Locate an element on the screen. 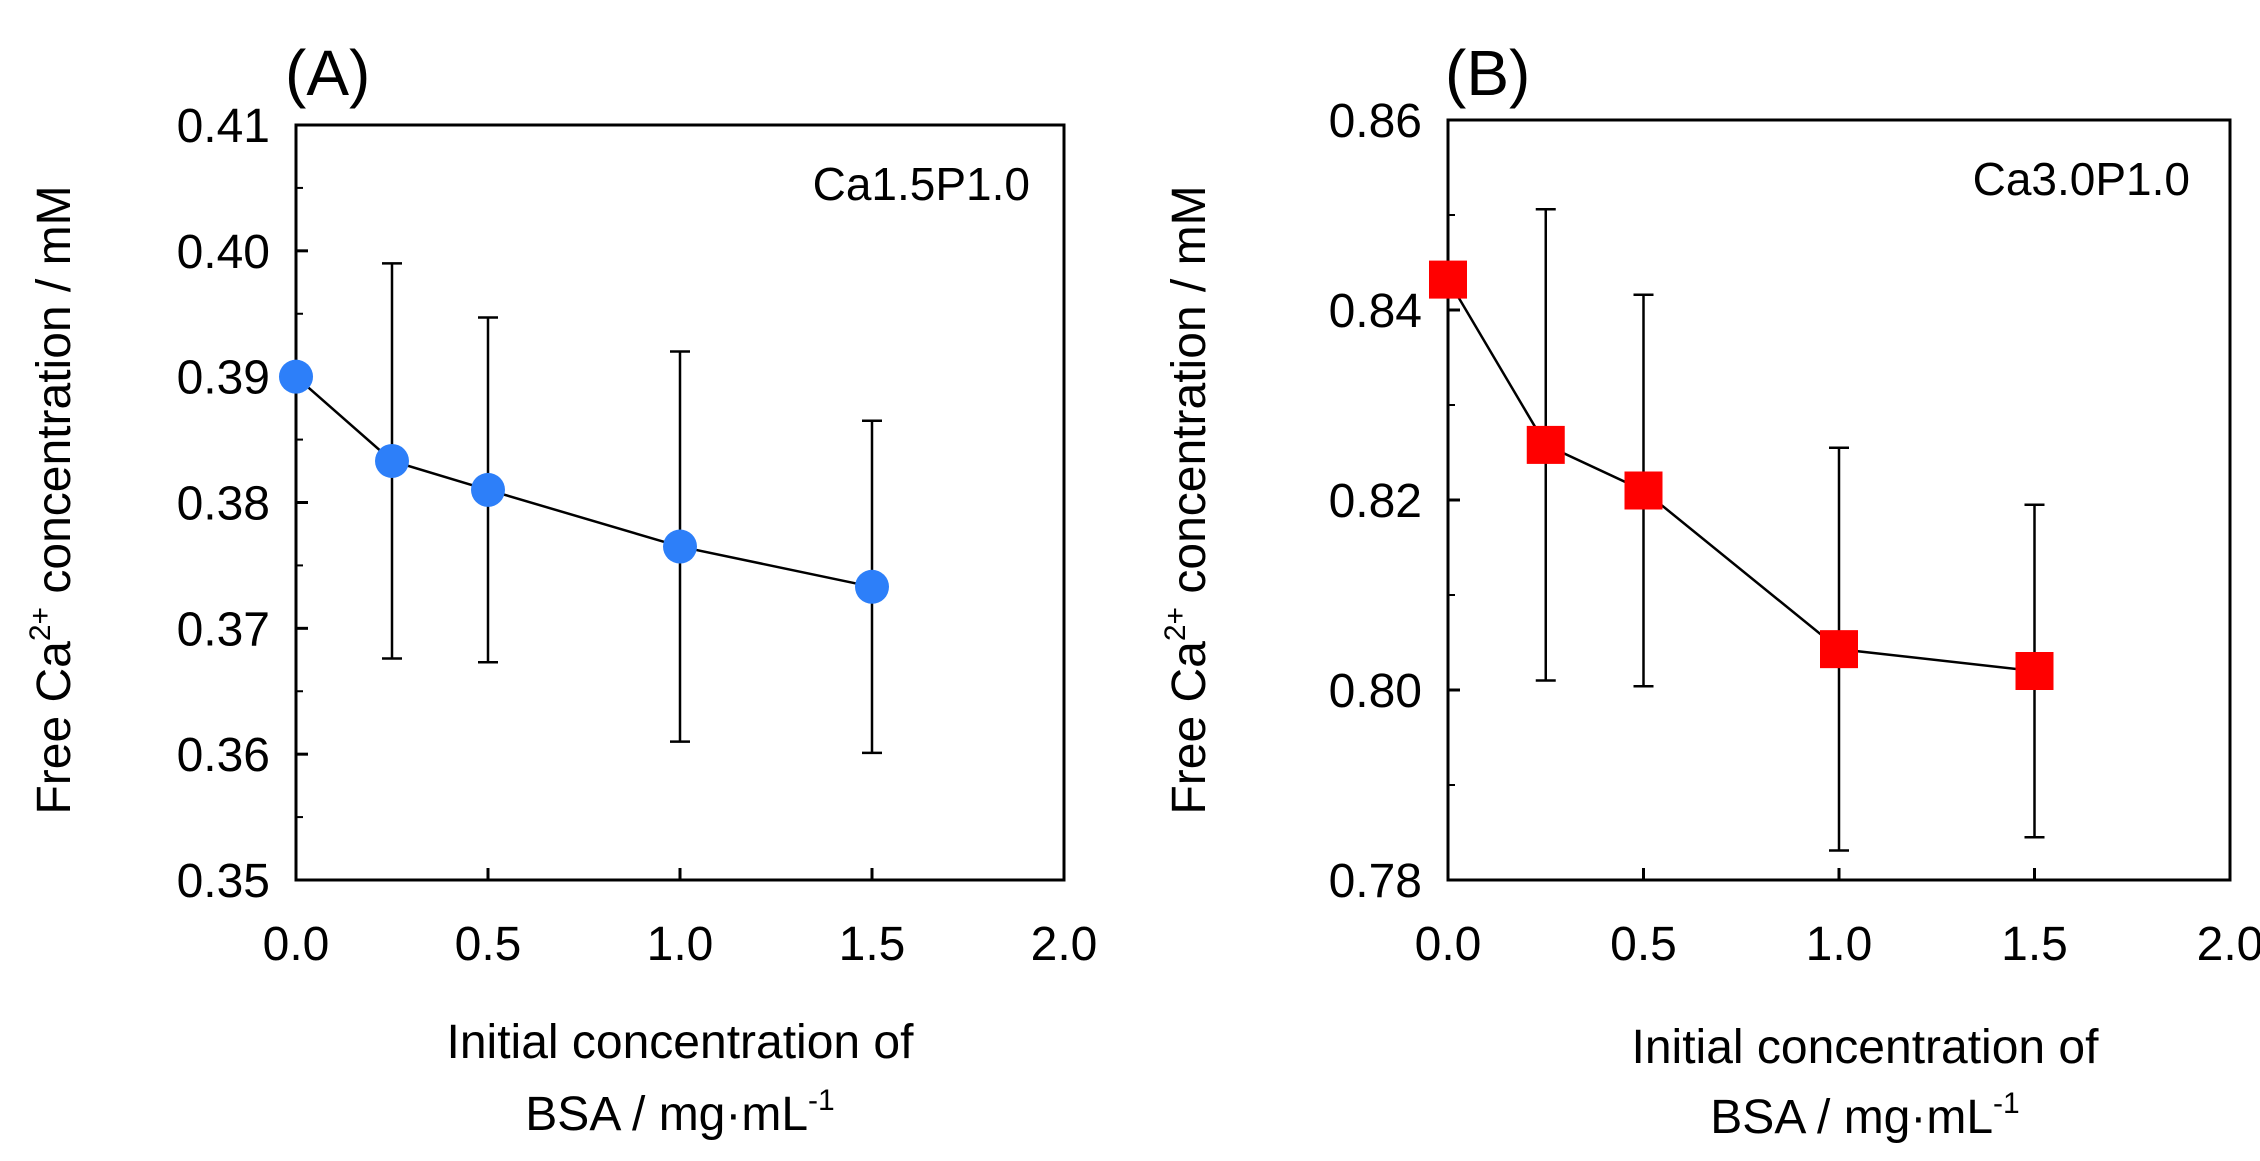  panel-label: (B) is located at coordinates (1487, 73).